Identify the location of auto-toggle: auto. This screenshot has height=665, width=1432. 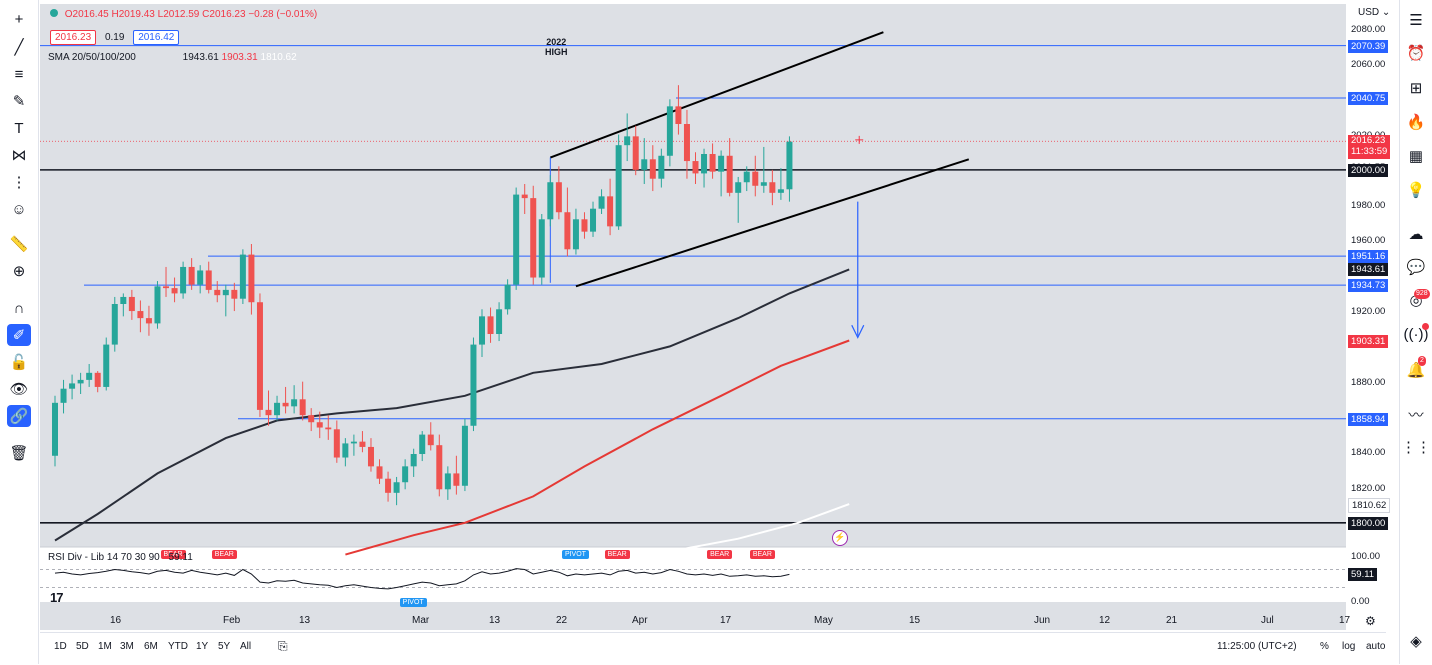
(1376, 646).